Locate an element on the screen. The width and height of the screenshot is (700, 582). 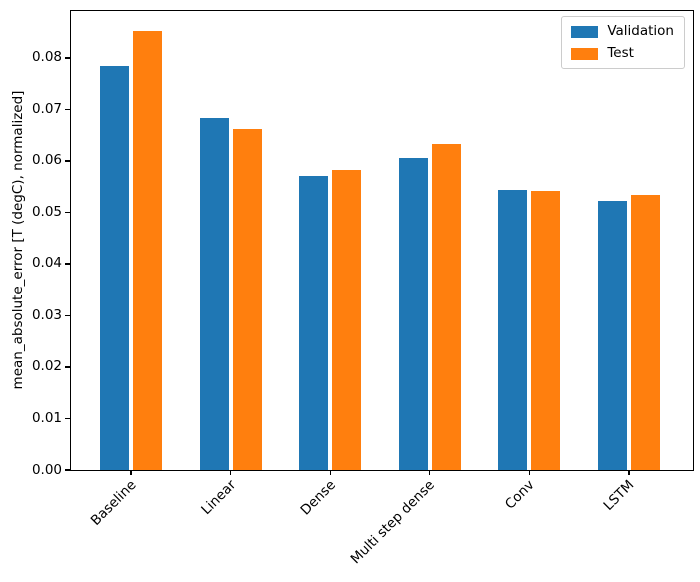
x-tick-label-linear: Linear is located at coordinates (218, 497).